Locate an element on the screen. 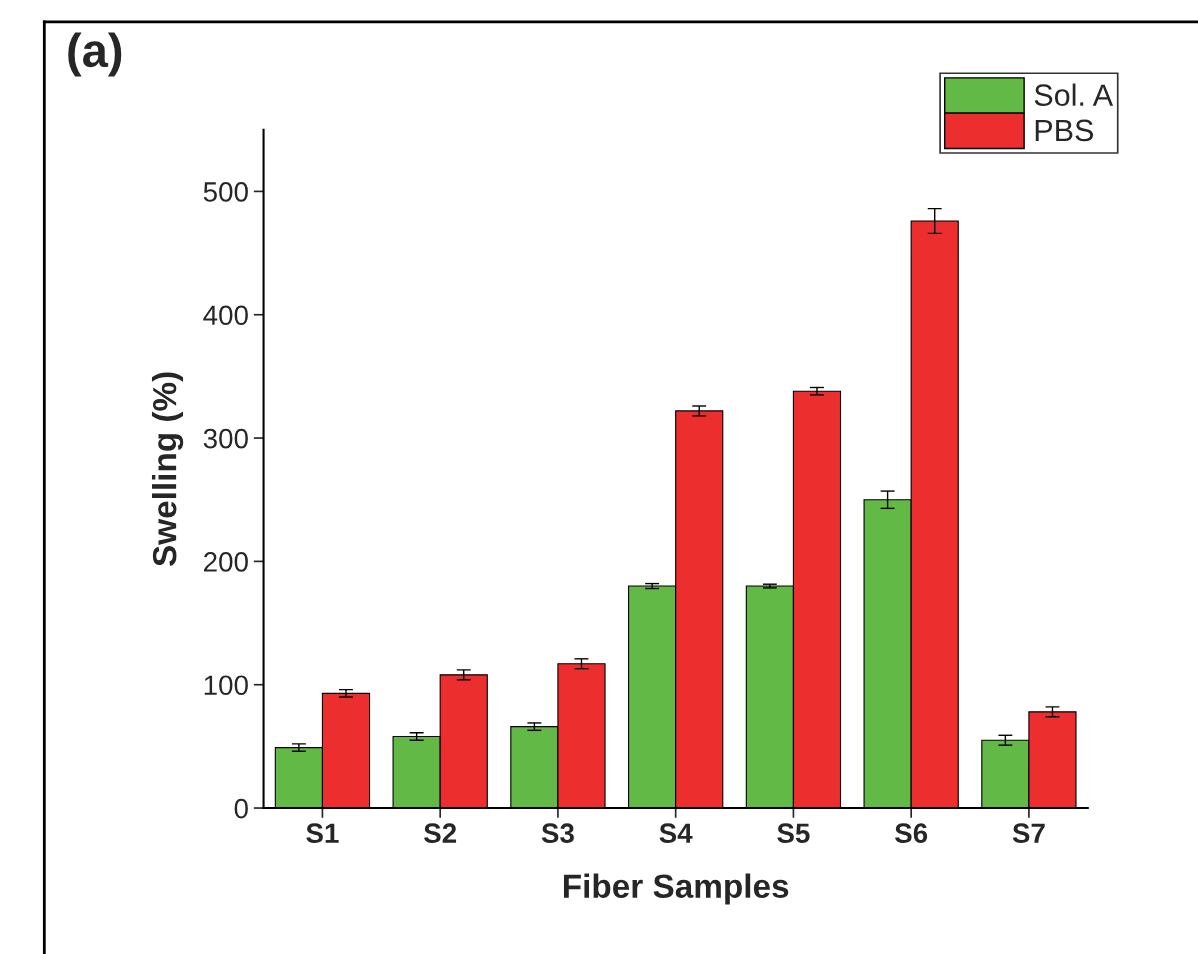 Image resolution: width=1198 pixels, height=954 pixels. legend-label: Sol. A is located at coordinates (1074, 94).